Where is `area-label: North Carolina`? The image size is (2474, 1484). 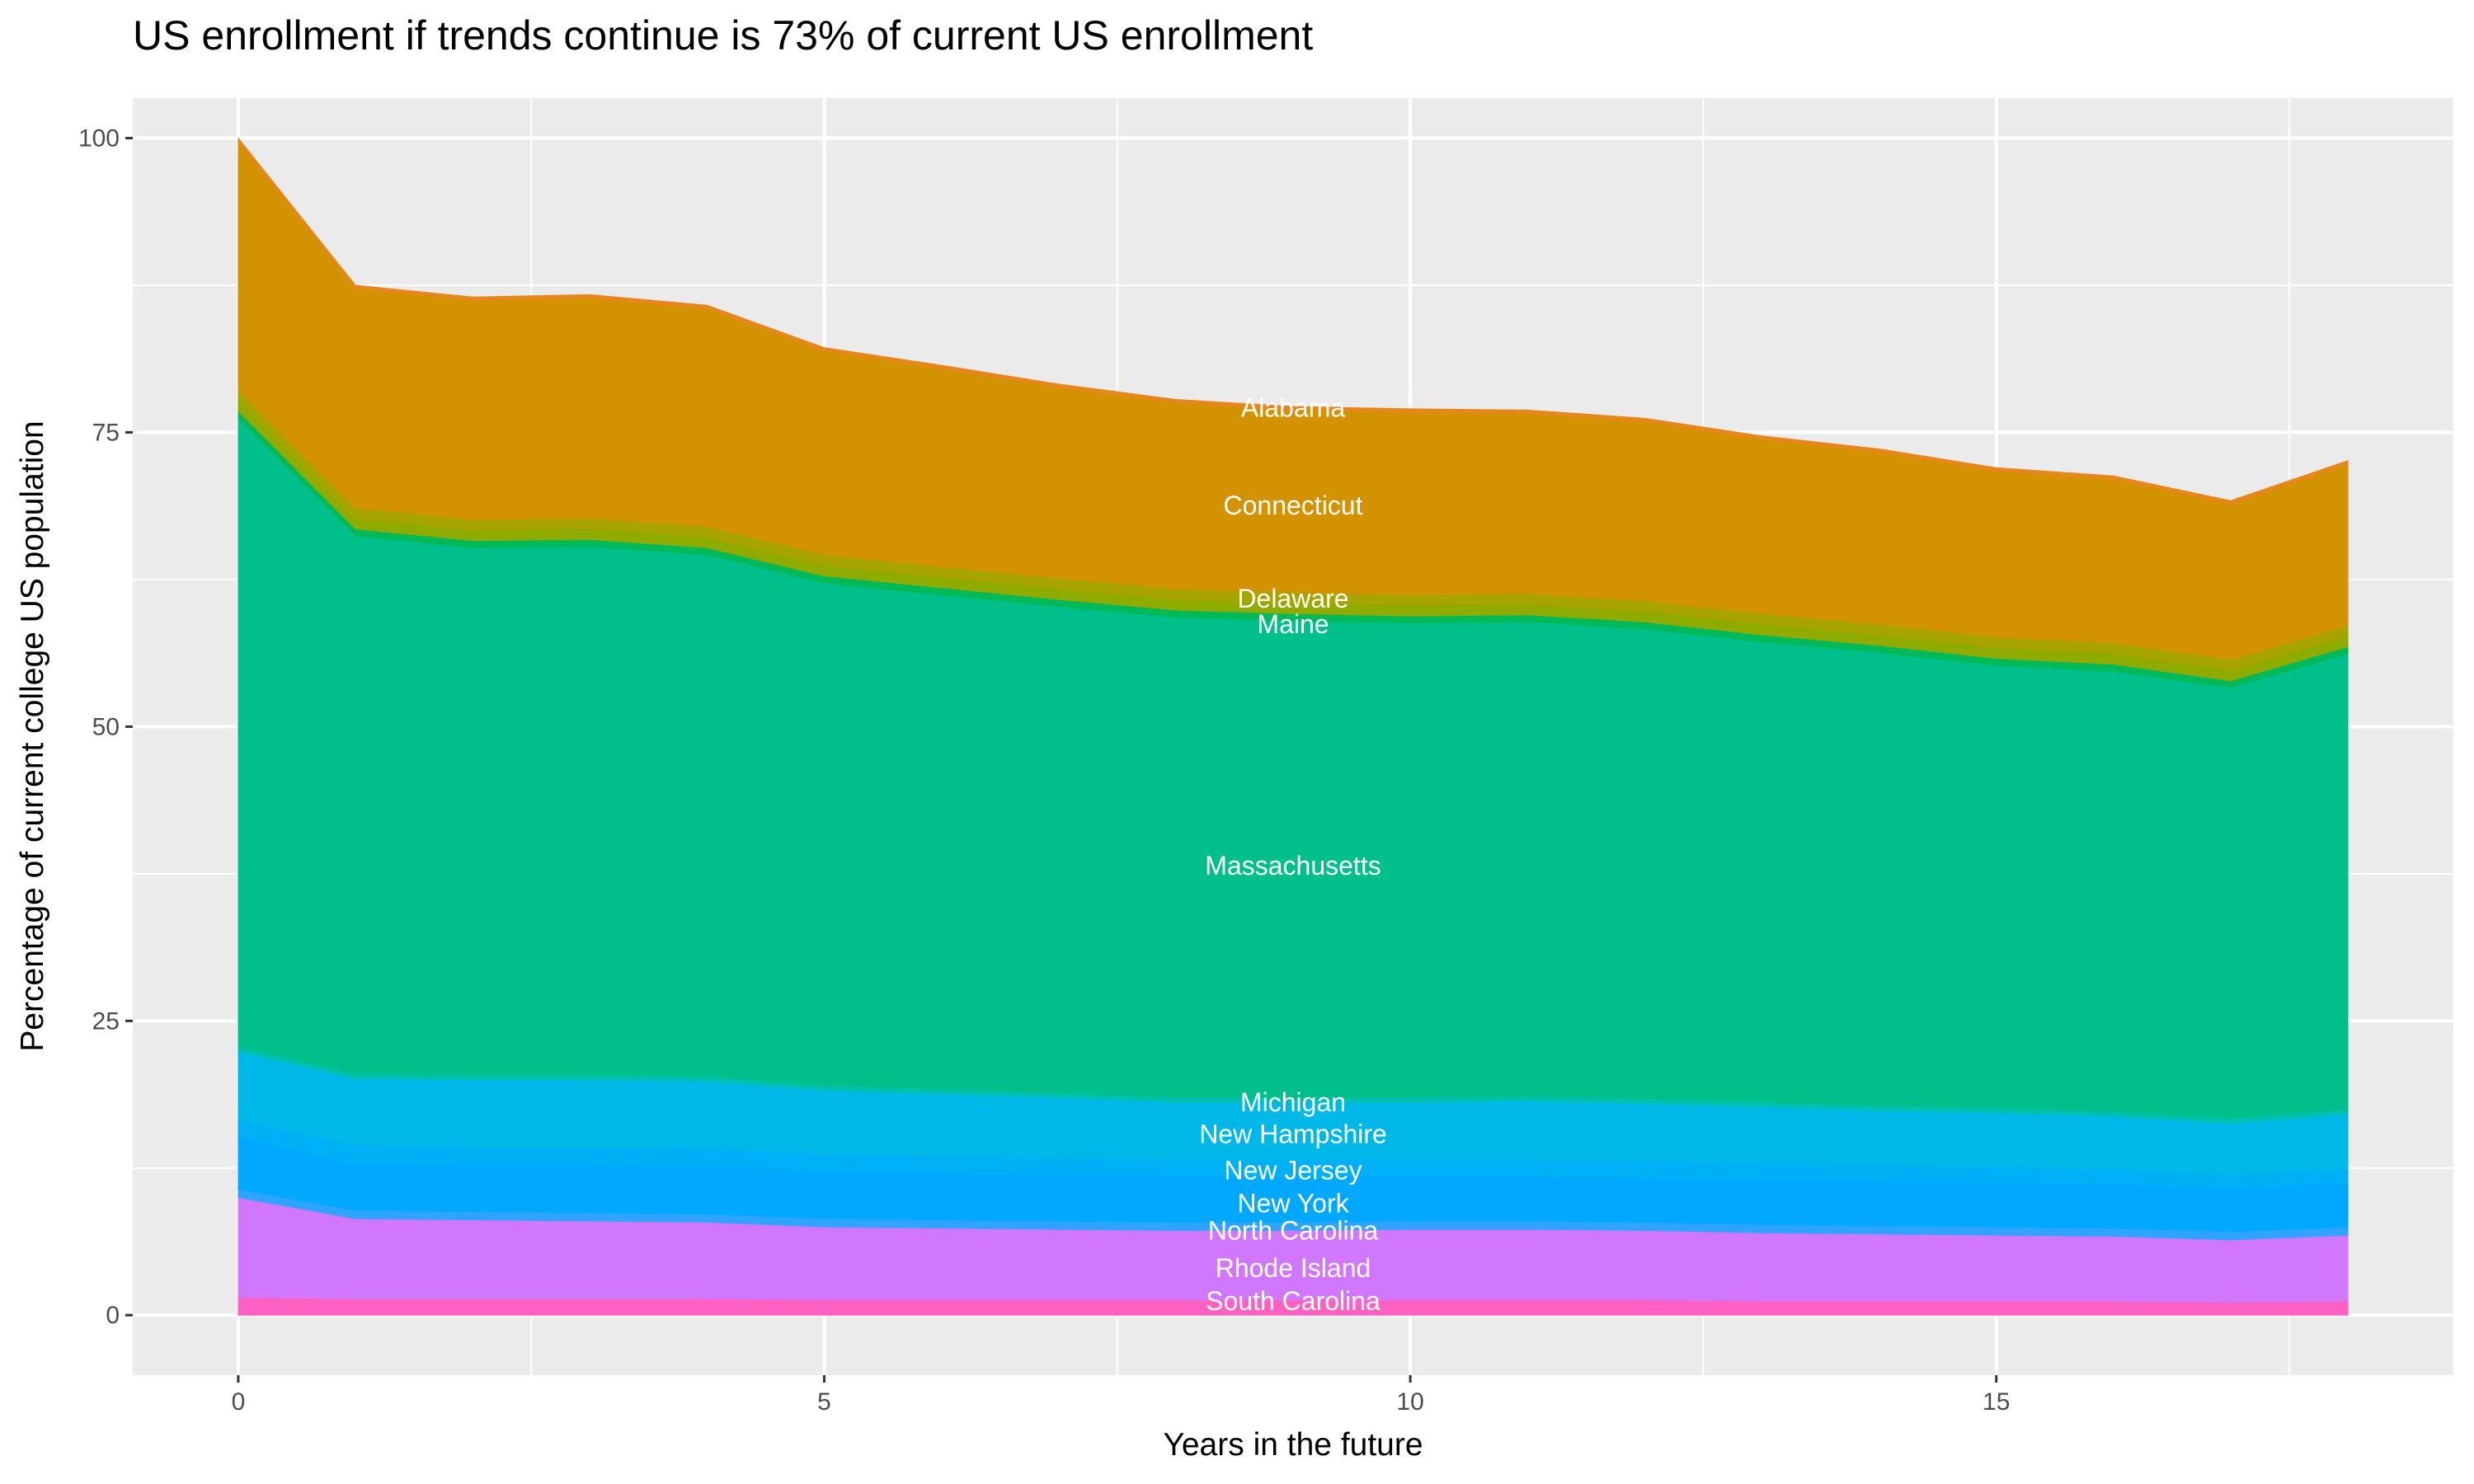 area-label: North Carolina is located at coordinates (1293, 1230).